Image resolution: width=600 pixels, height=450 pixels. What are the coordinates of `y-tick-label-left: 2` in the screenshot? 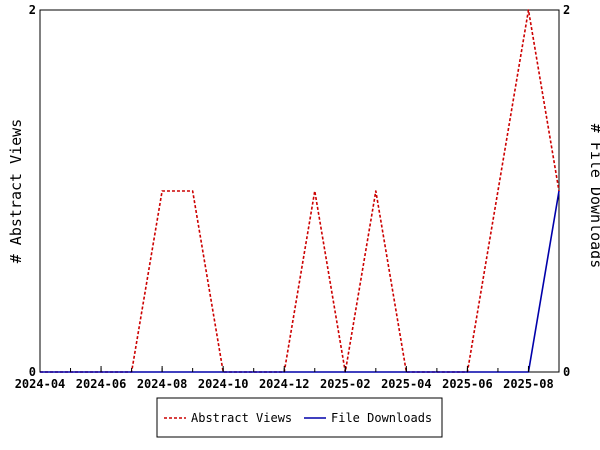 It's located at (32, 10).